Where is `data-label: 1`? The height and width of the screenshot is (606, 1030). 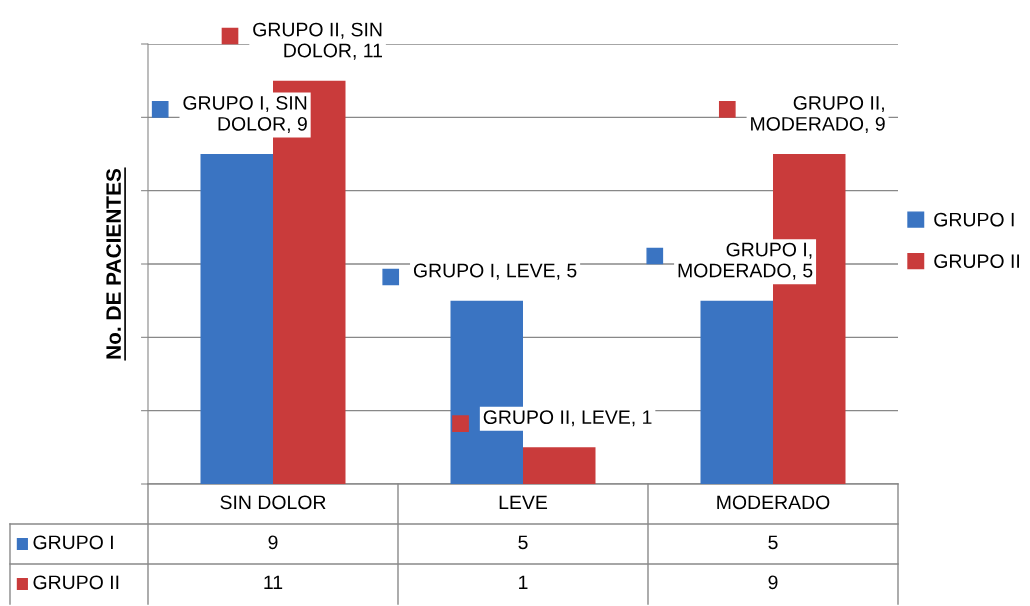 data-label: 1 is located at coordinates (523, 582).